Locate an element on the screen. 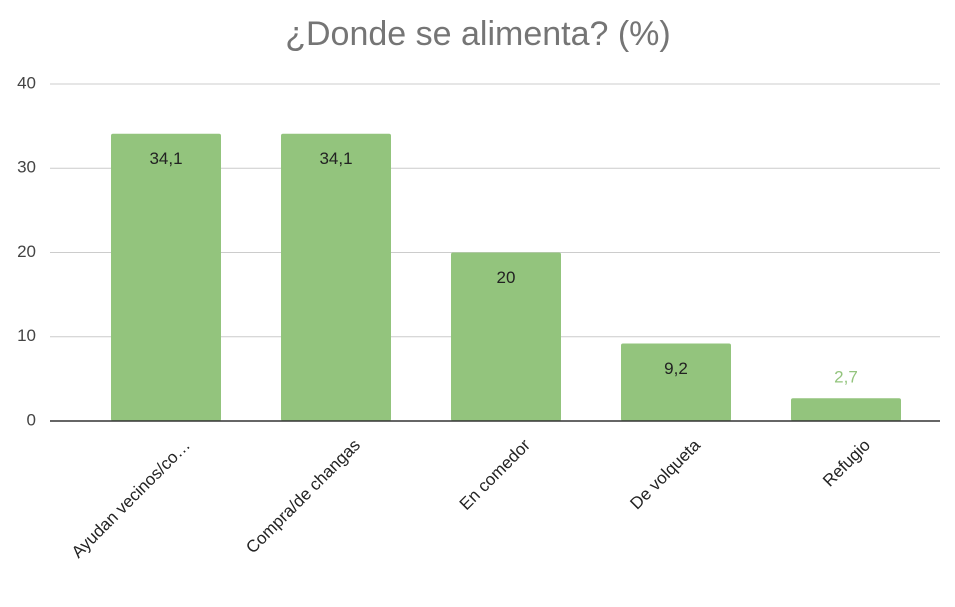 This screenshot has width=955, height=607. data-label: 20 is located at coordinates (506, 277).